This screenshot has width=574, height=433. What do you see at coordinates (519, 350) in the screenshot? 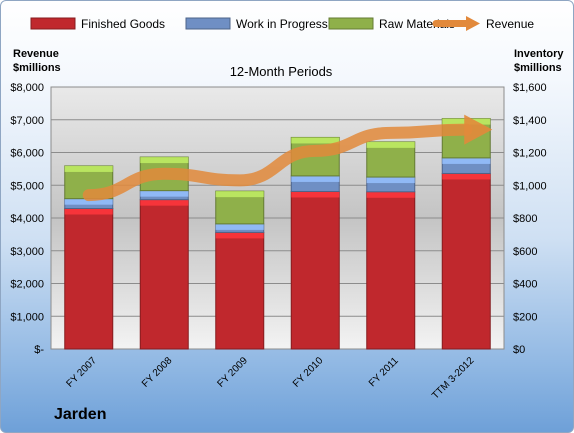
I see `right-tick-label: $0` at bounding box center [519, 350].